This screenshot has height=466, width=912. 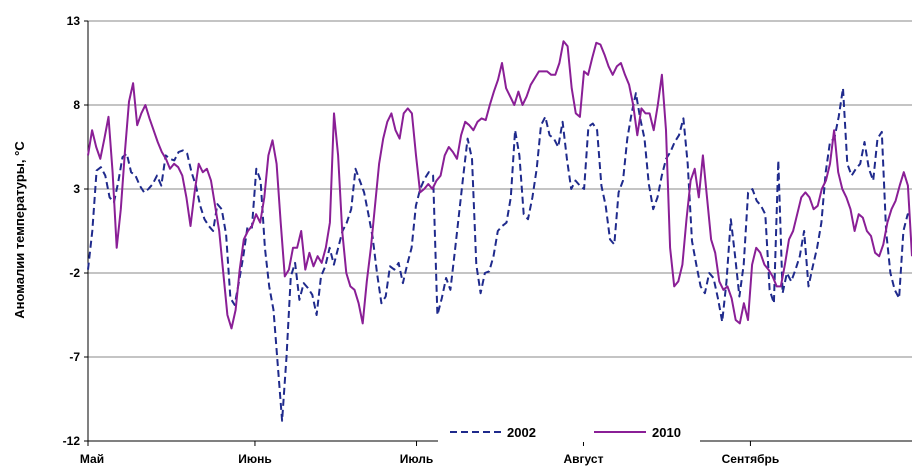 What do you see at coordinates (751, 459) in the screenshot?
I see `x-tick-label: Сентябрь` at bounding box center [751, 459].